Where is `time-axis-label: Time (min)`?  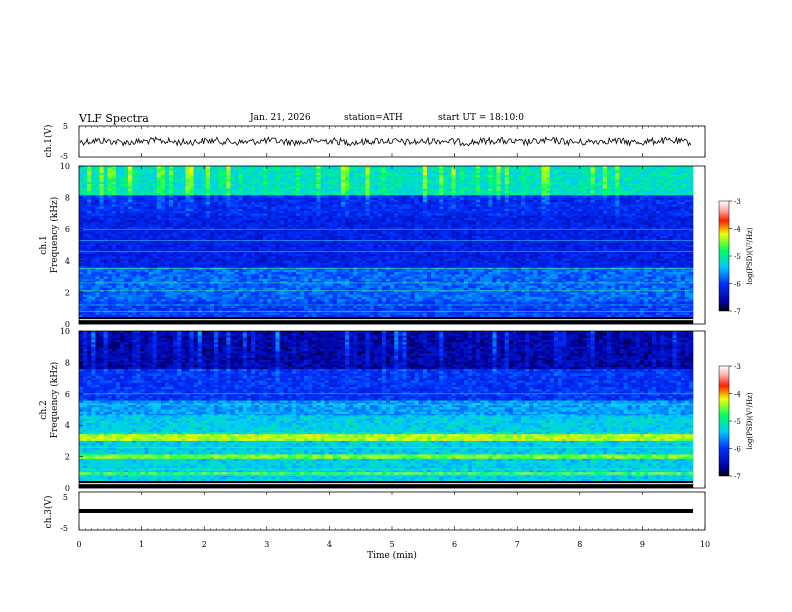 time-axis-label: Time (min) is located at coordinates (392, 555).